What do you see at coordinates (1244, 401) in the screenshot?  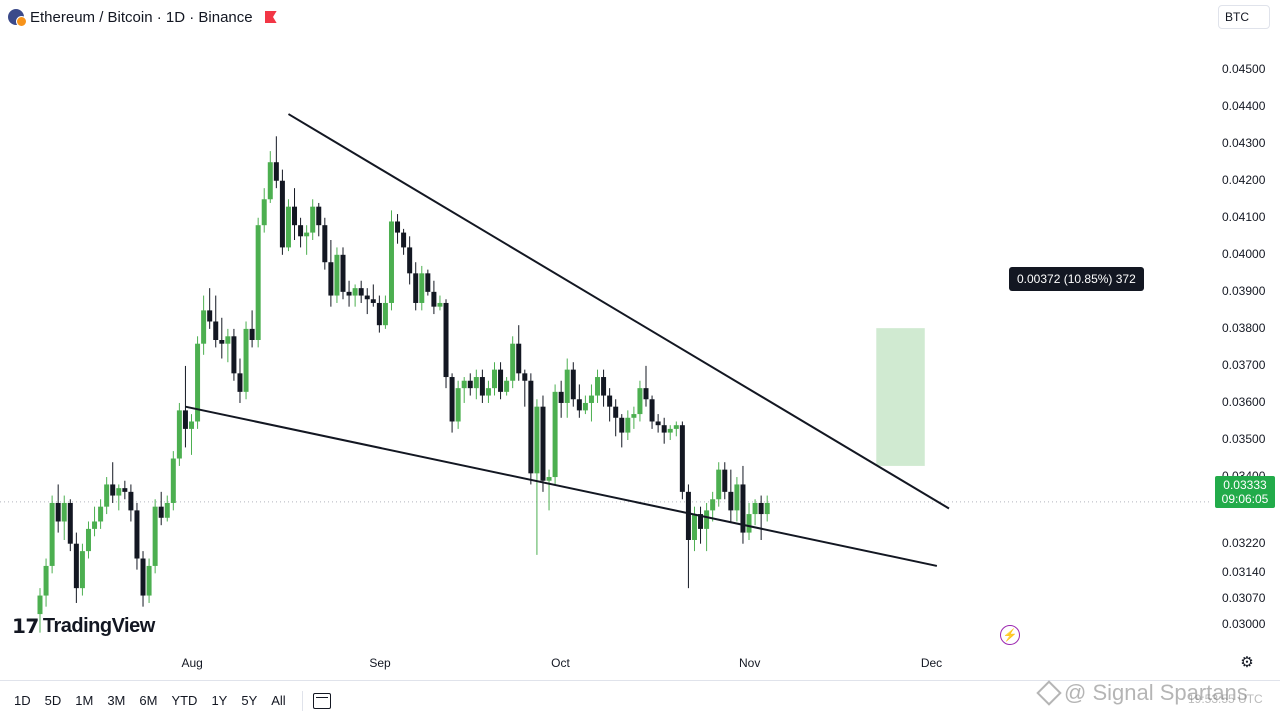 I see `price-tick-label: 0.03600` at bounding box center [1244, 401].